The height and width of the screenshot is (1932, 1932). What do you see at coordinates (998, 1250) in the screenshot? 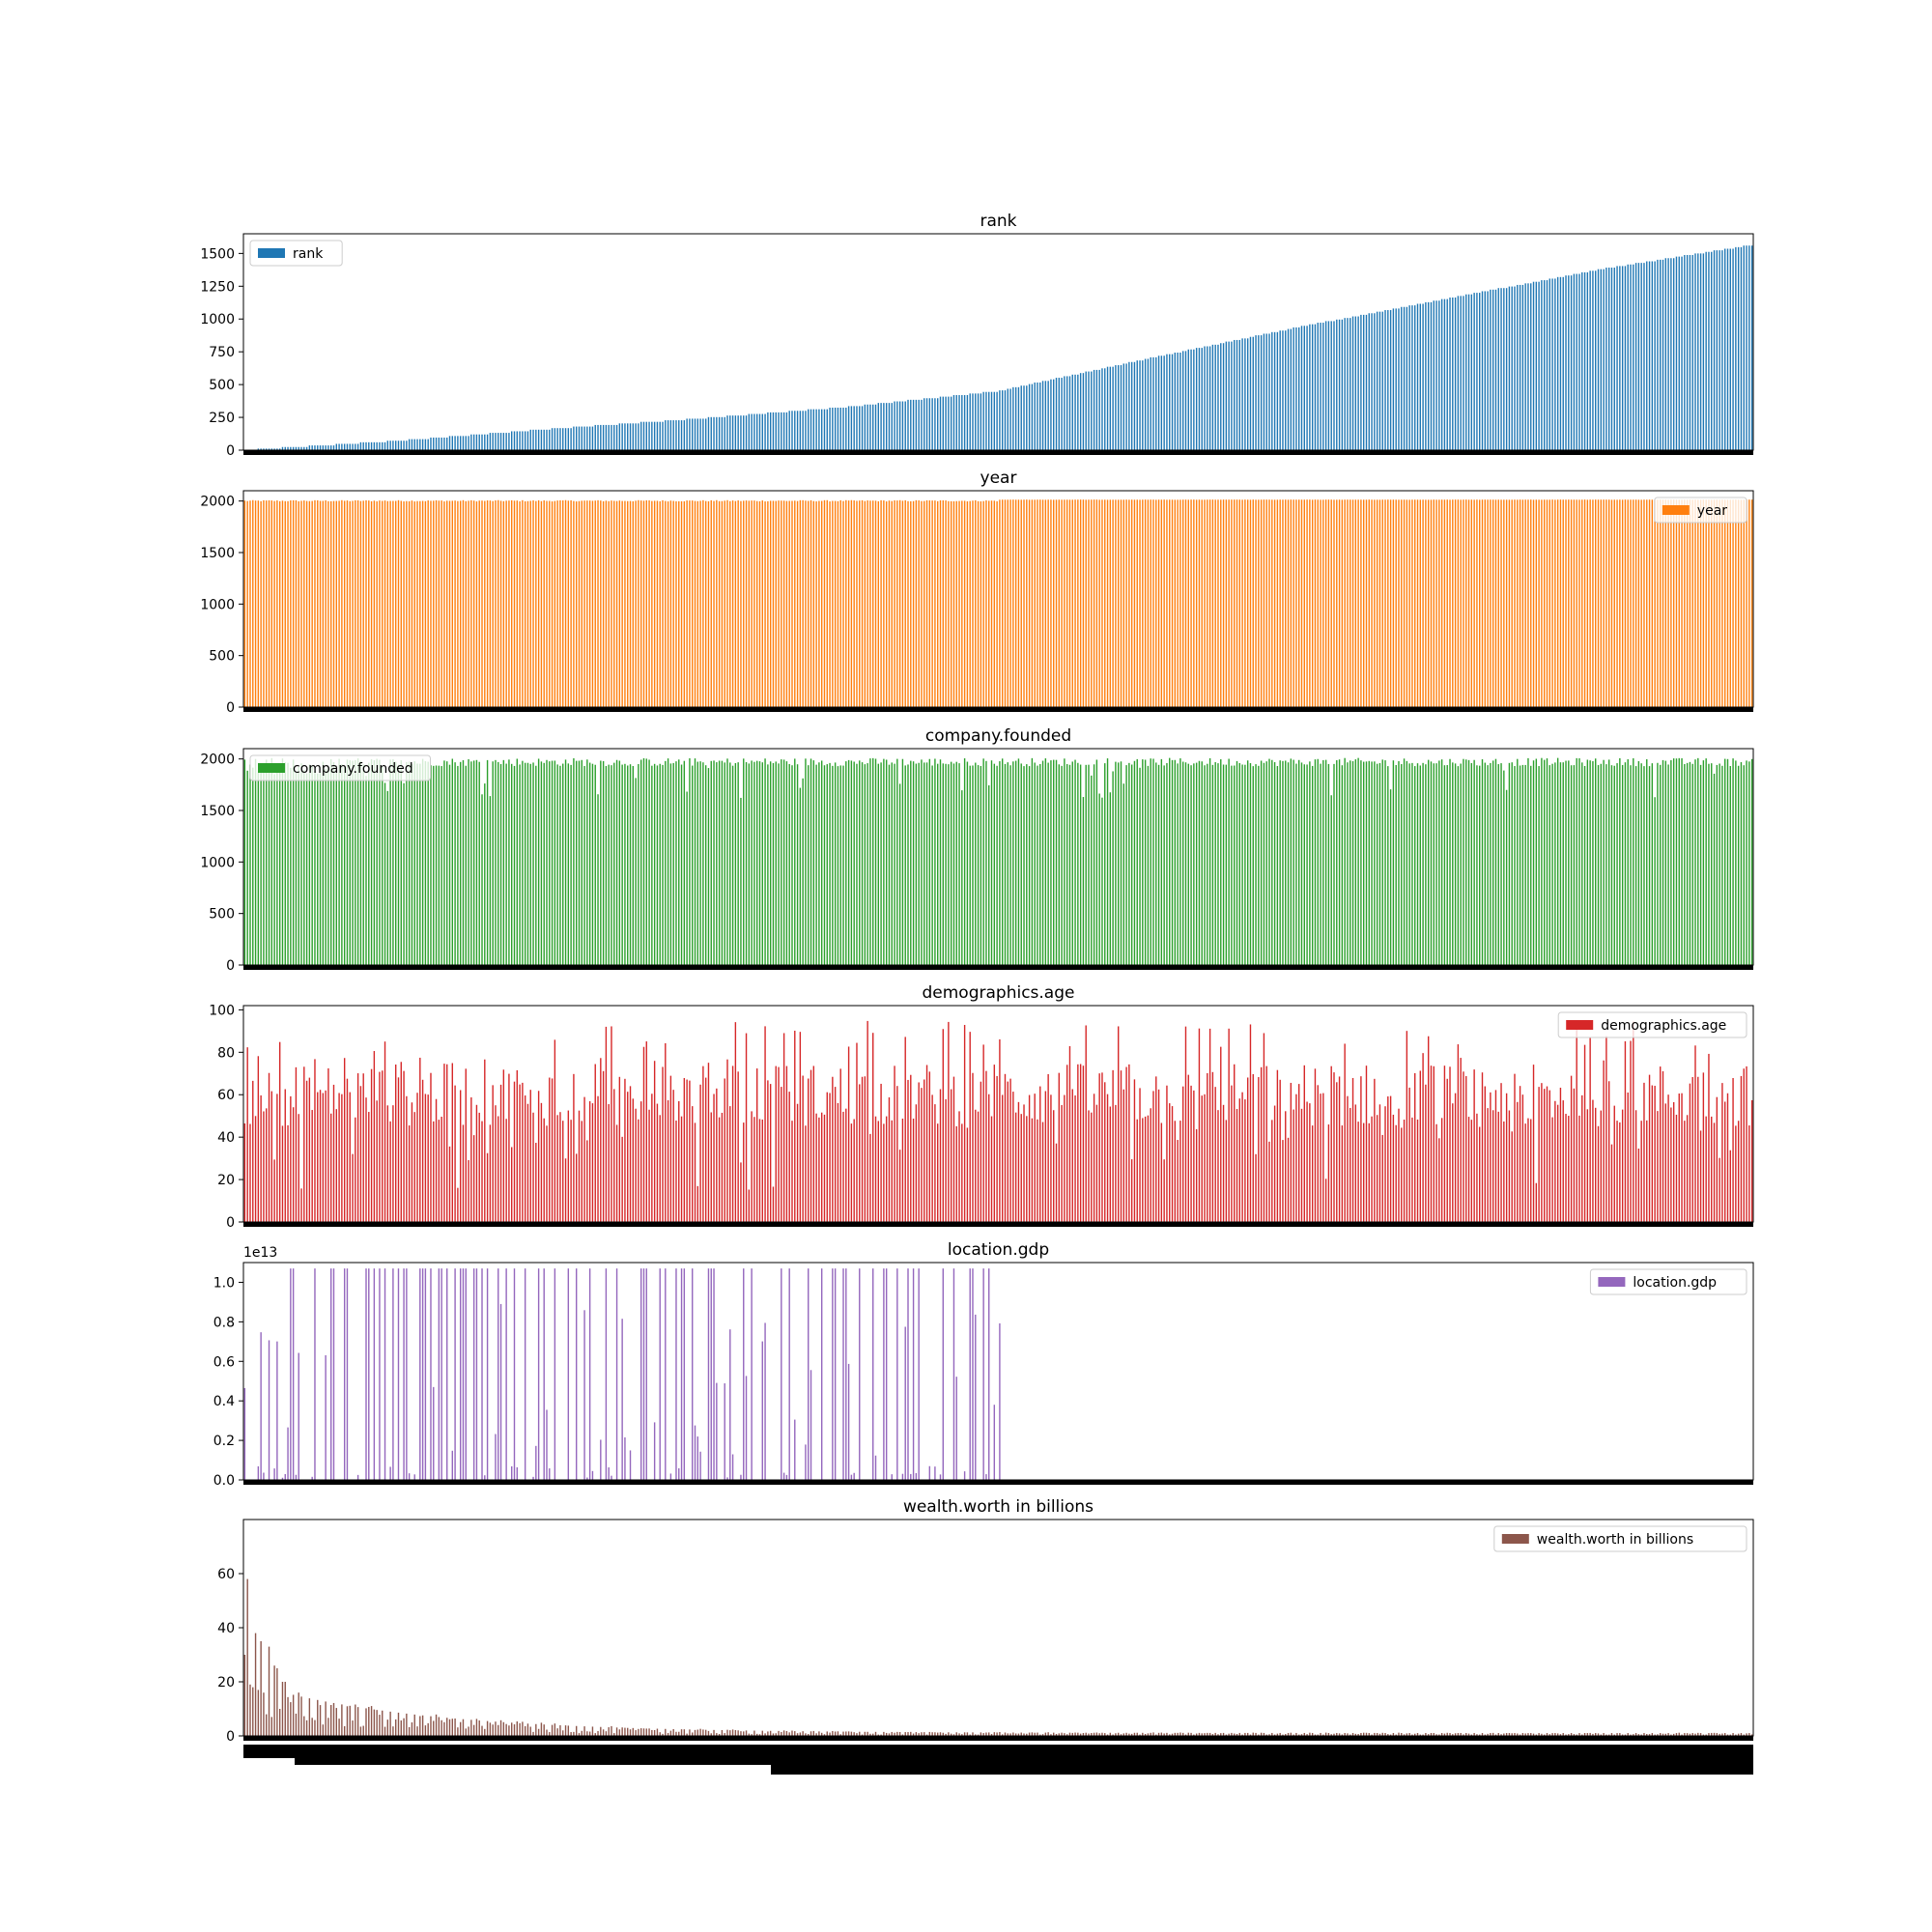
I see `panel-title: location.gdp` at bounding box center [998, 1250].